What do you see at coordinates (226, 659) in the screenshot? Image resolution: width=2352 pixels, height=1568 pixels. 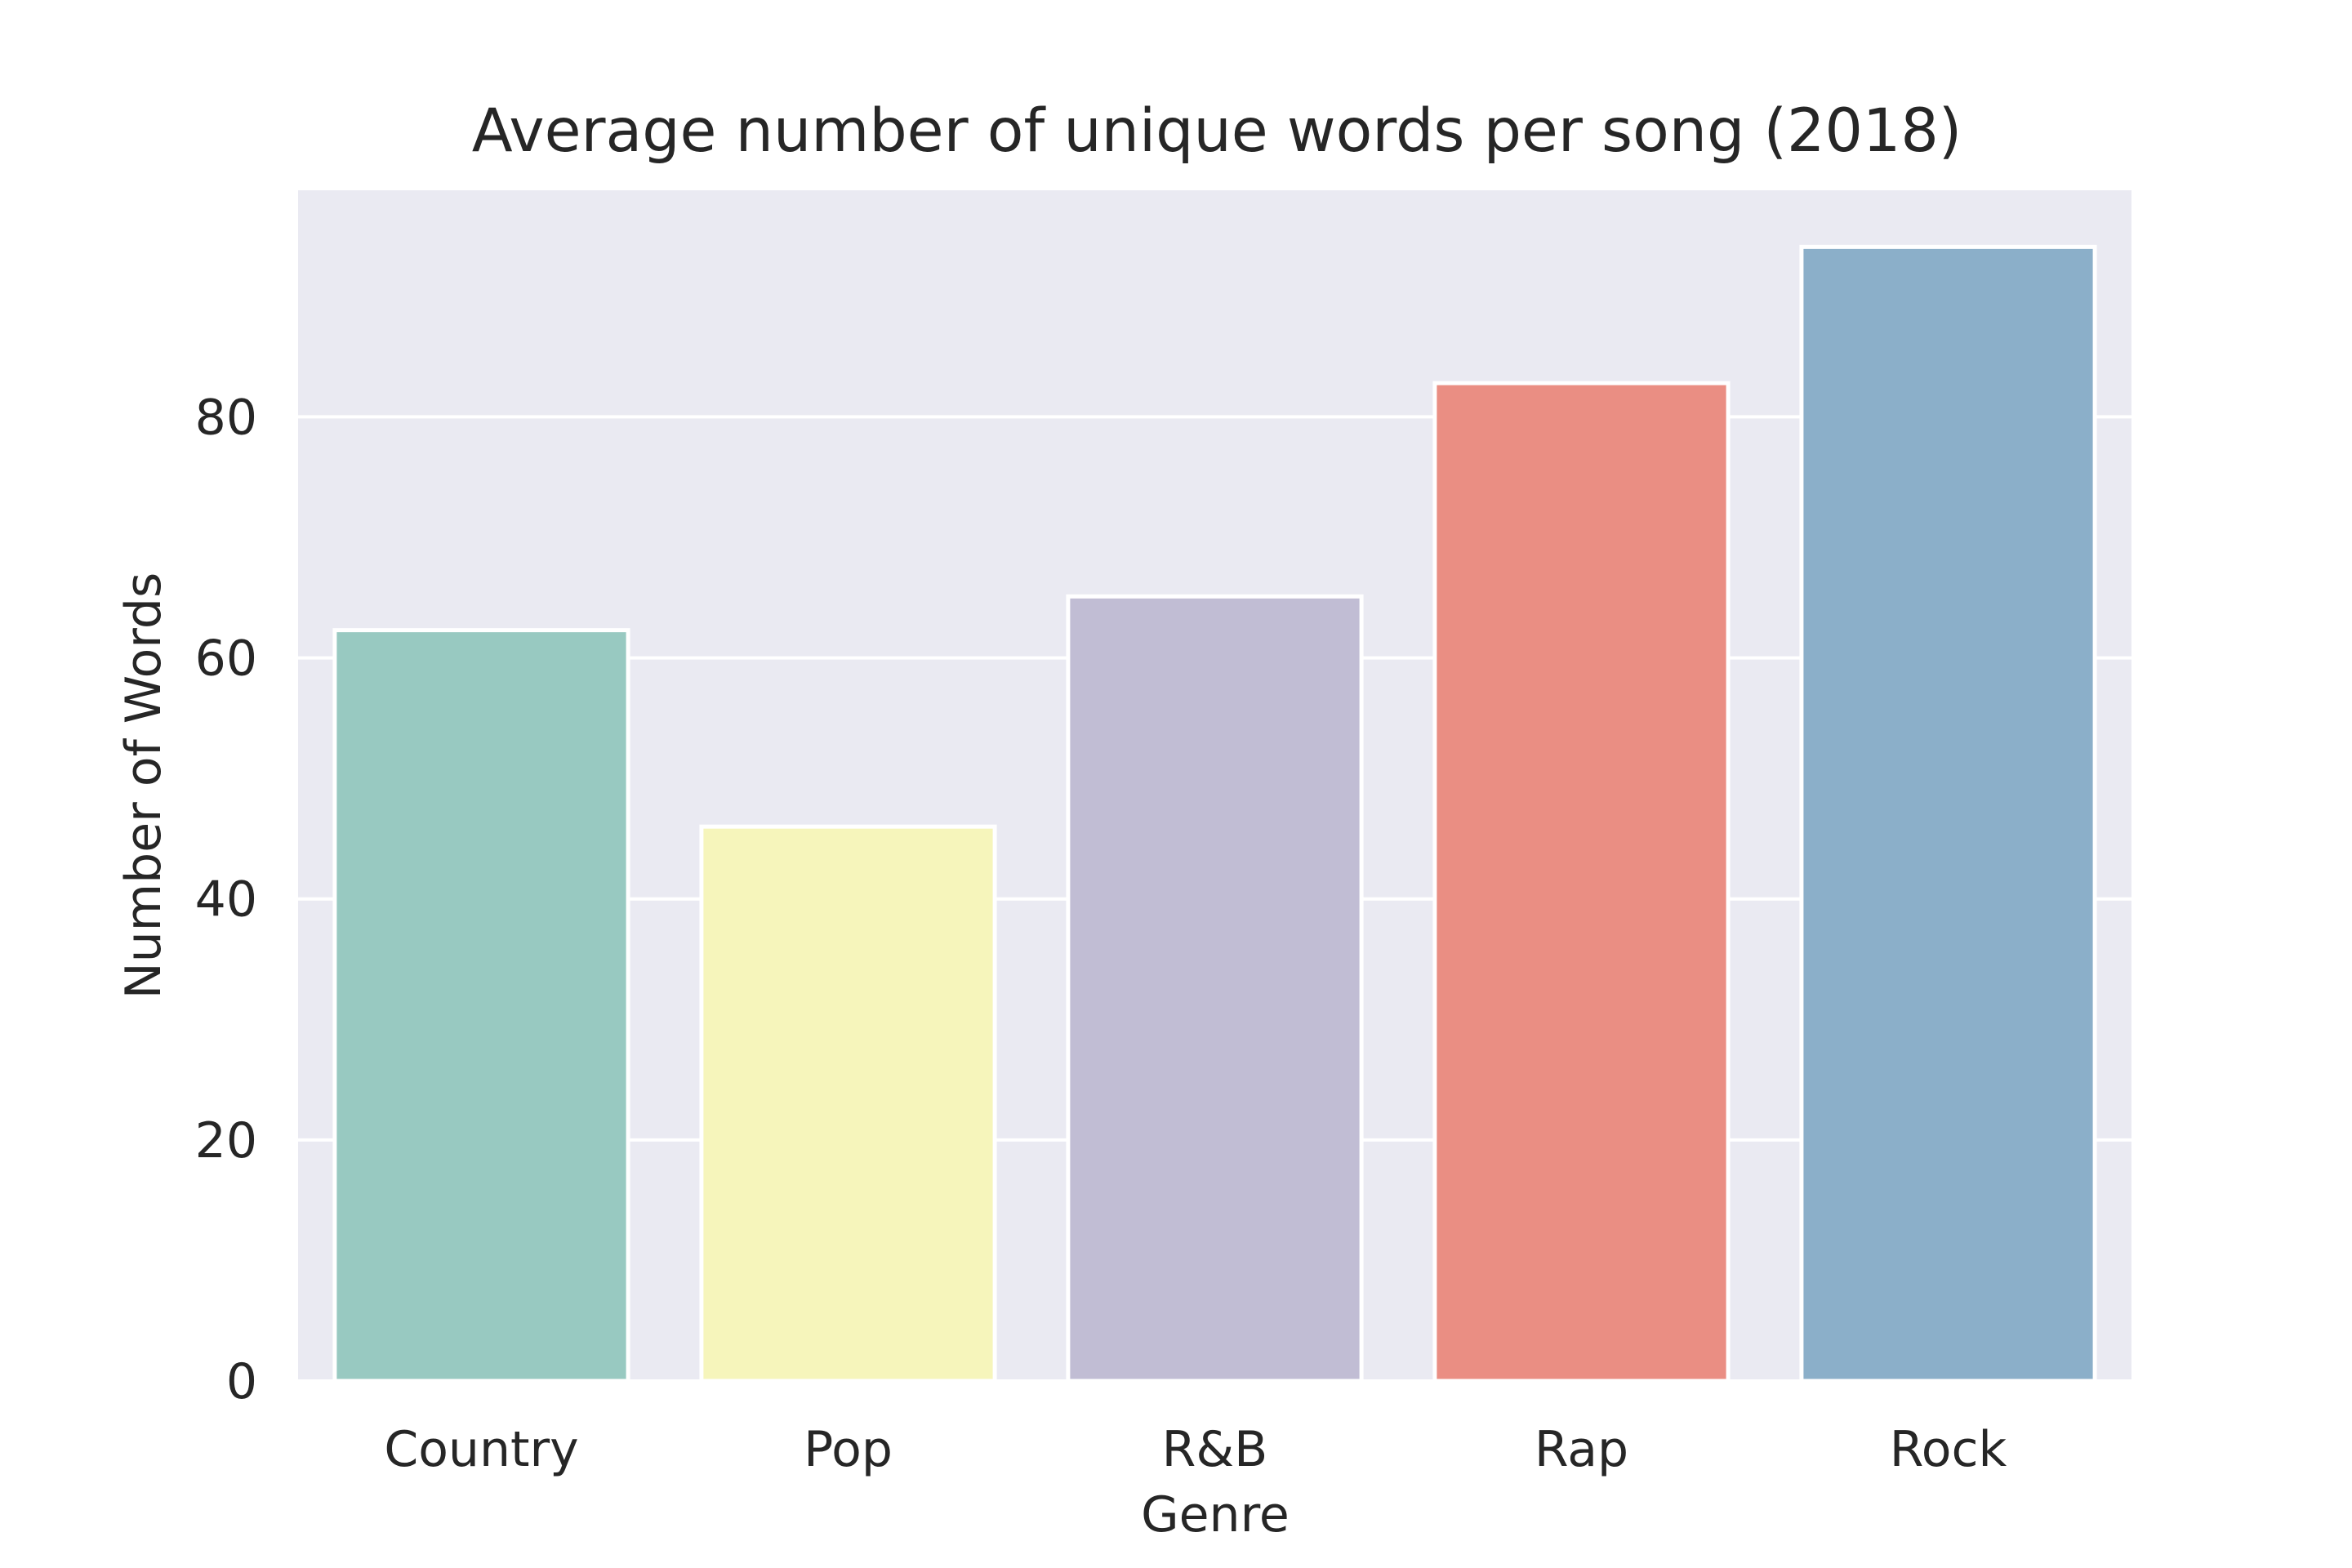 I see `y-tick-label: 60` at bounding box center [226, 659].